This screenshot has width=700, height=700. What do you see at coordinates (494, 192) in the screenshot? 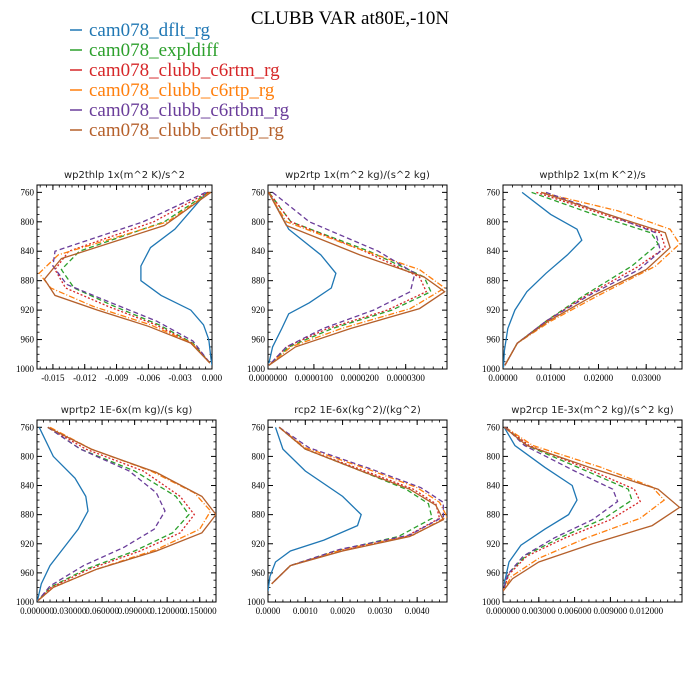
I see `y-tick-label-2-0: 760` at bounding box center [494, 192].